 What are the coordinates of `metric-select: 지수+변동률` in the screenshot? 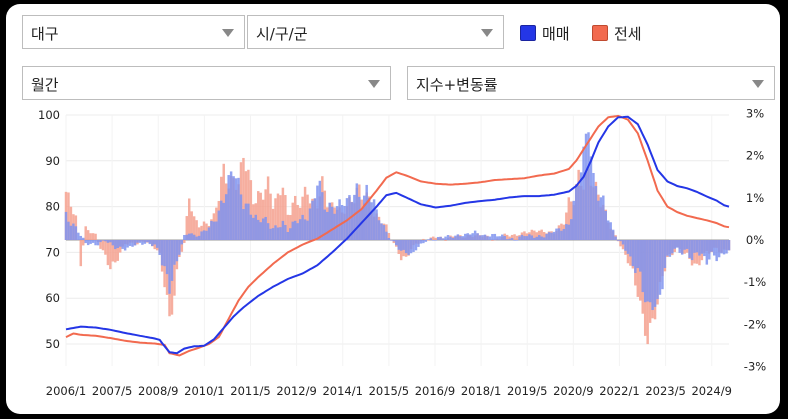 It's located at (591, 83).